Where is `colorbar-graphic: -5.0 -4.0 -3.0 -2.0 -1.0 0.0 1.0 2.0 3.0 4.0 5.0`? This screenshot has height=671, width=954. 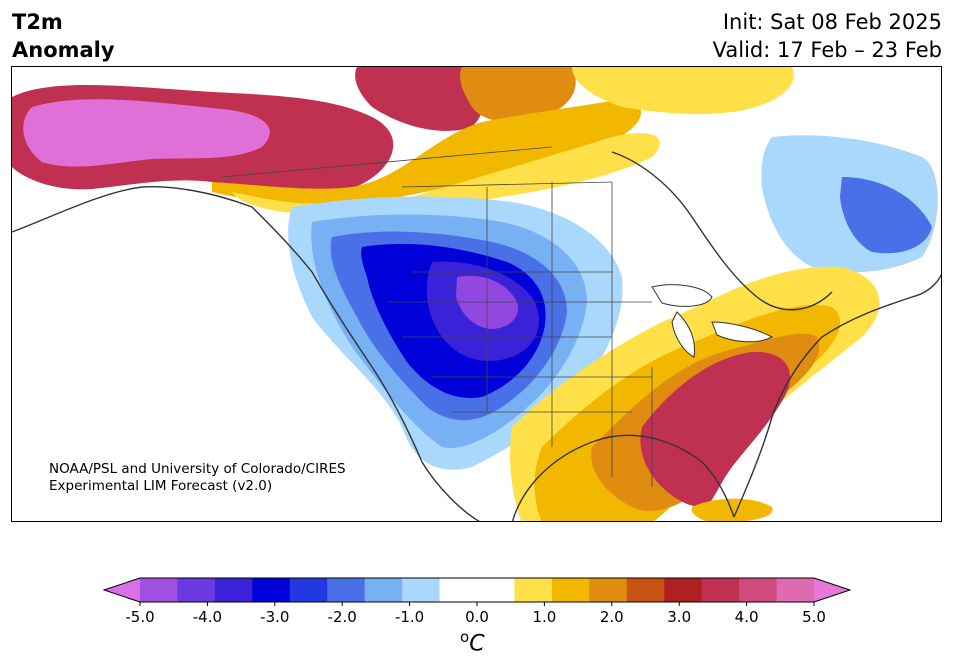 colorbar-graphic: -5.0 -4.0 -3.0 -2.0 -1.0 0.0 1.0 2.0 3.0 4.0 5.0 is located at coordinates (477, 601).